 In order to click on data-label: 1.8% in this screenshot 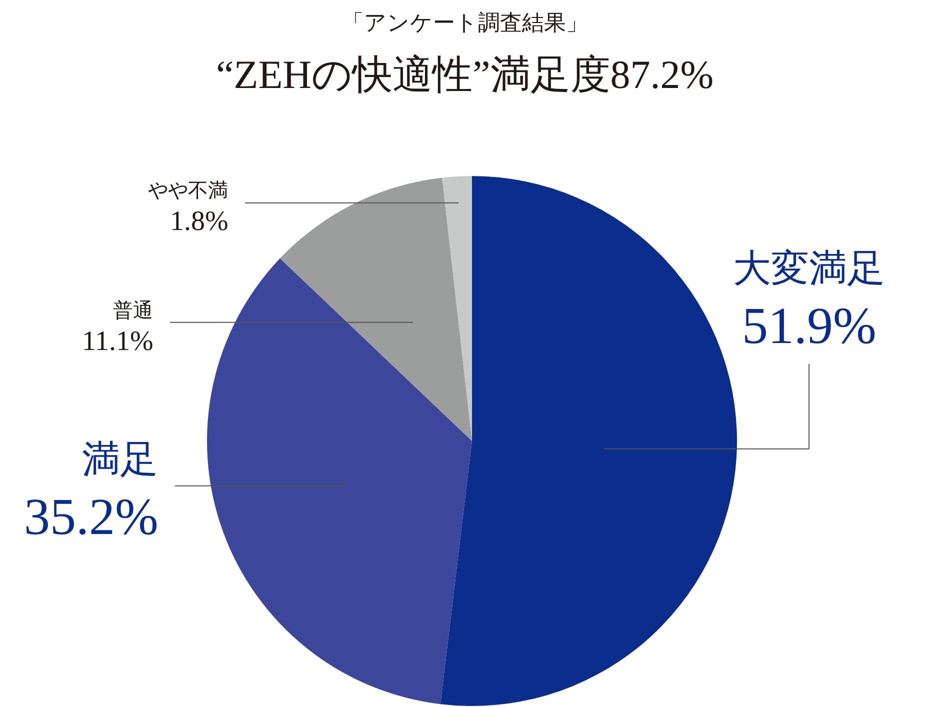, I will do `click(199, 221)`.